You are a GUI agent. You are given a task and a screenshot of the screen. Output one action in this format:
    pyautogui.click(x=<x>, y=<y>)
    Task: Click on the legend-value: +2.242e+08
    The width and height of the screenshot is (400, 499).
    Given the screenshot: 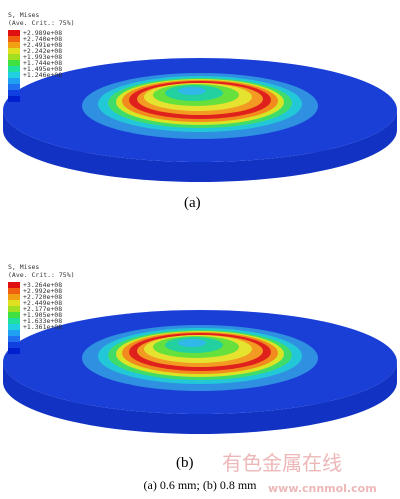 What is the action you would take?
    pyautogui.click(x=42, y=51)
    